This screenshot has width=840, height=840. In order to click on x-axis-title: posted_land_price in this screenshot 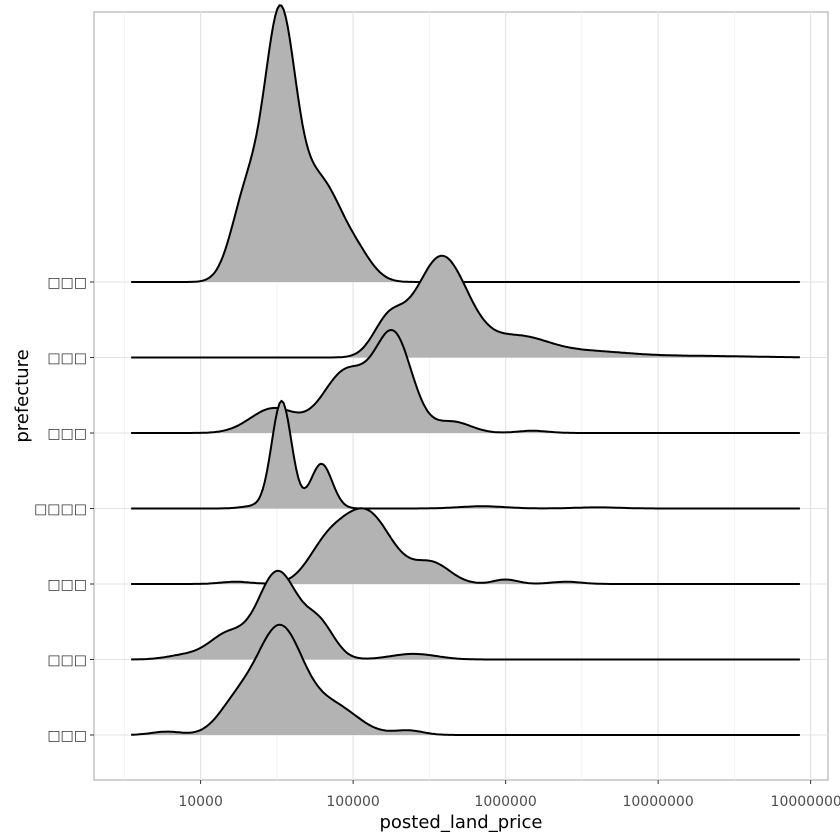, I will do `click(460, 822)`.